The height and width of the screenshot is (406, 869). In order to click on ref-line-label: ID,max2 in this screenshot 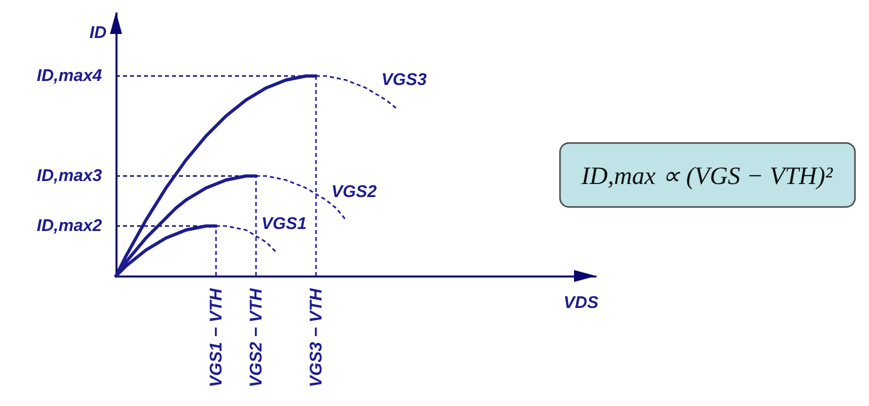, I will do `click(69, 225)`.